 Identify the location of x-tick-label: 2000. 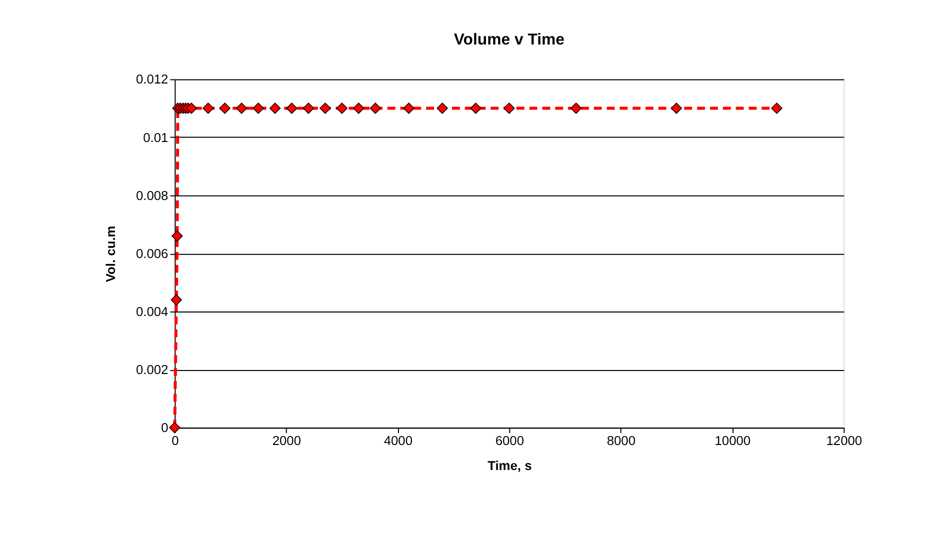
(287, 440).